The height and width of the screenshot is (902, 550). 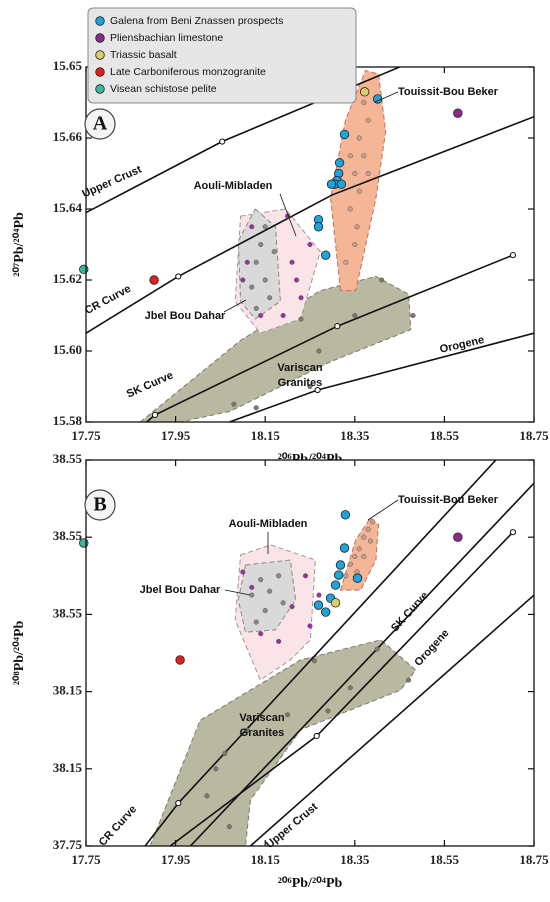 What do you see at coordinates (266, 859) in the screenshot?
I see `x-tick-label: 18.15` at bounding box center [266, 859].